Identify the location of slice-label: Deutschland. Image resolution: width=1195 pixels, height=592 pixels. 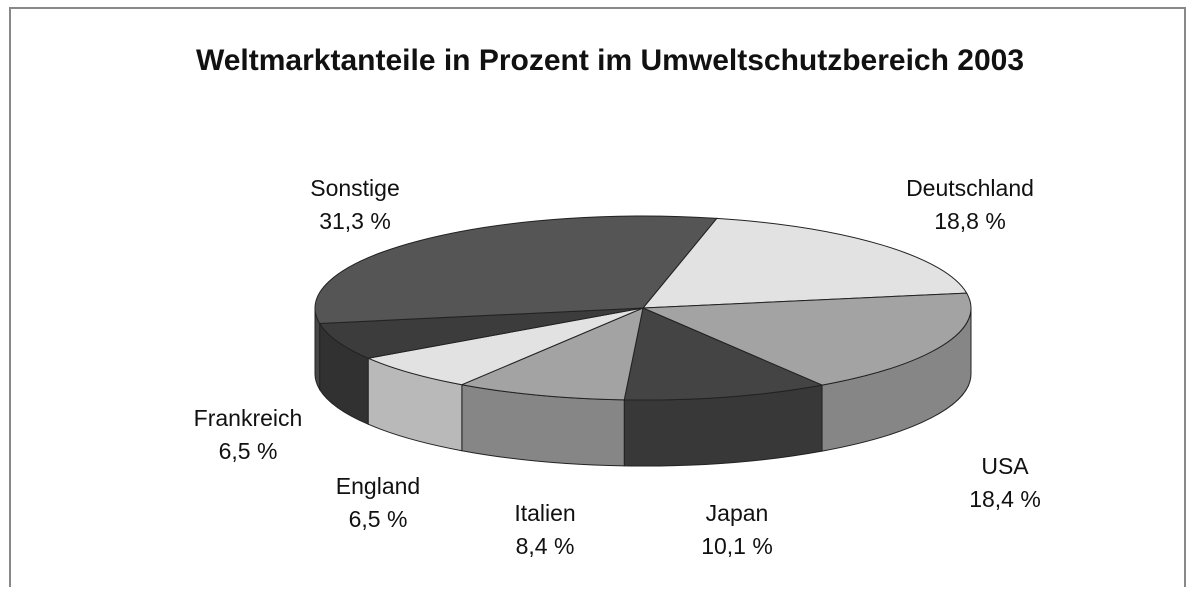
(970, 188).